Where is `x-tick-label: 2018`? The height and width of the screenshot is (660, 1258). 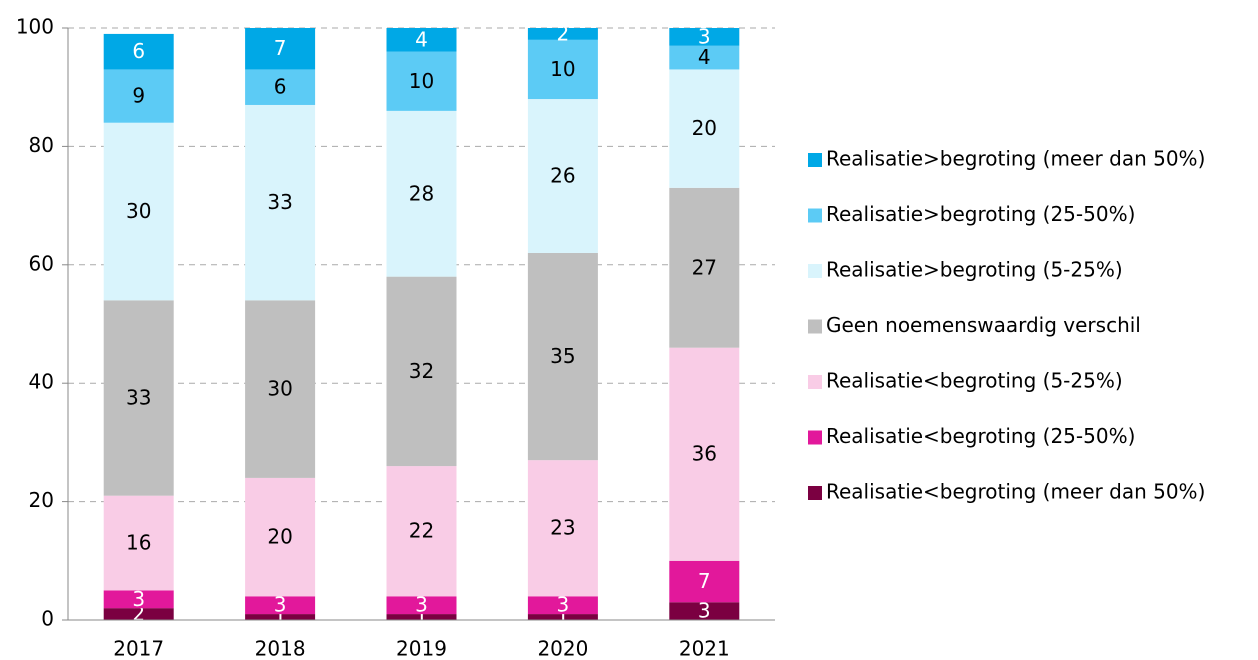 x-tick-label: 2018 is located at coordinates (280, 648).